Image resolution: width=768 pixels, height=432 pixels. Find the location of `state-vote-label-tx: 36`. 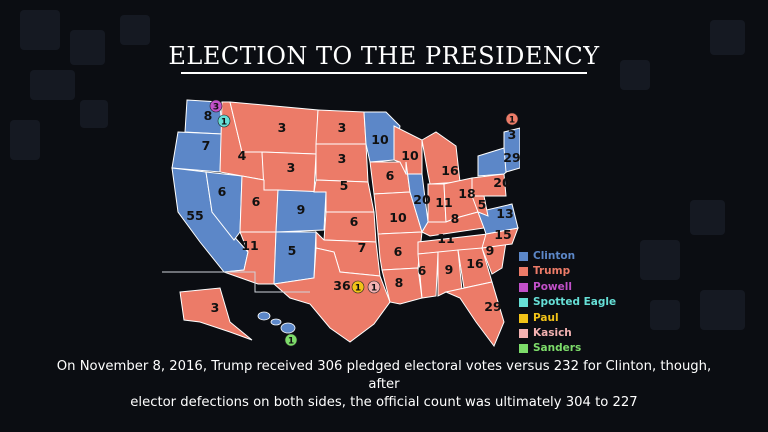

state-vote-label-tx: 36 is located at coordinates (342, 285).